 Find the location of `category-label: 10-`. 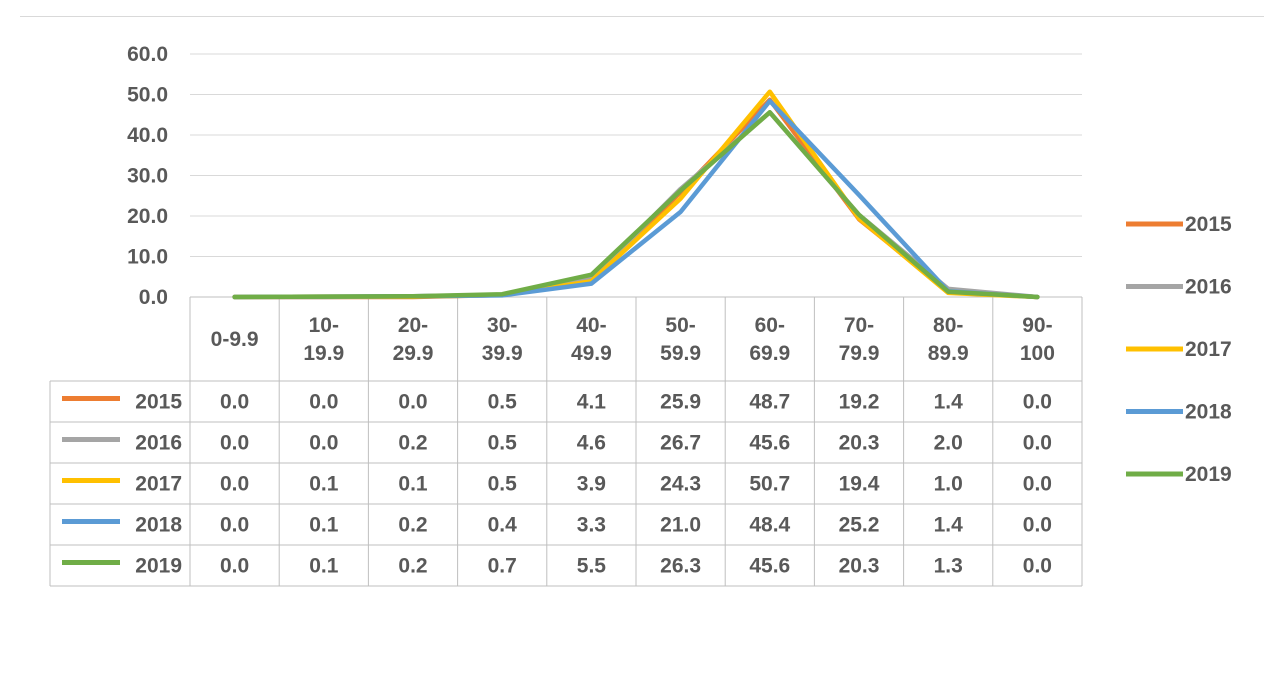

category-label: 10- is located at coordinates (324, 325).